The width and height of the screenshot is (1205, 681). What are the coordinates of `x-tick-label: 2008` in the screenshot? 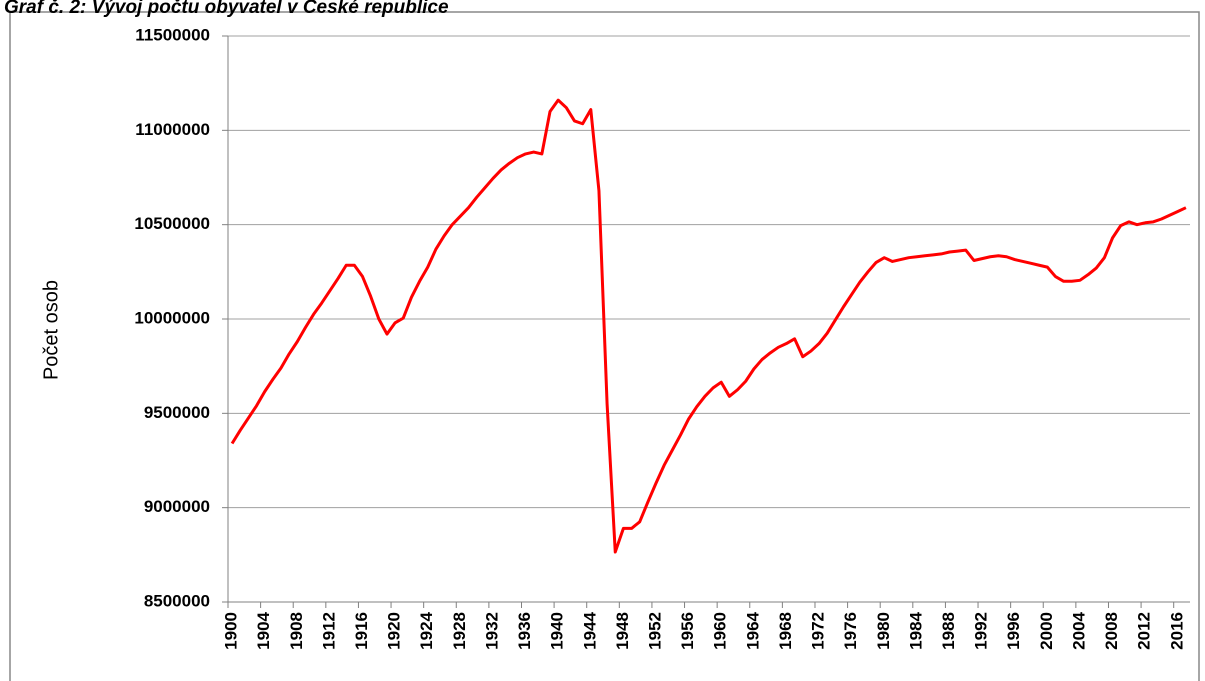 It's located at (1111, 631).